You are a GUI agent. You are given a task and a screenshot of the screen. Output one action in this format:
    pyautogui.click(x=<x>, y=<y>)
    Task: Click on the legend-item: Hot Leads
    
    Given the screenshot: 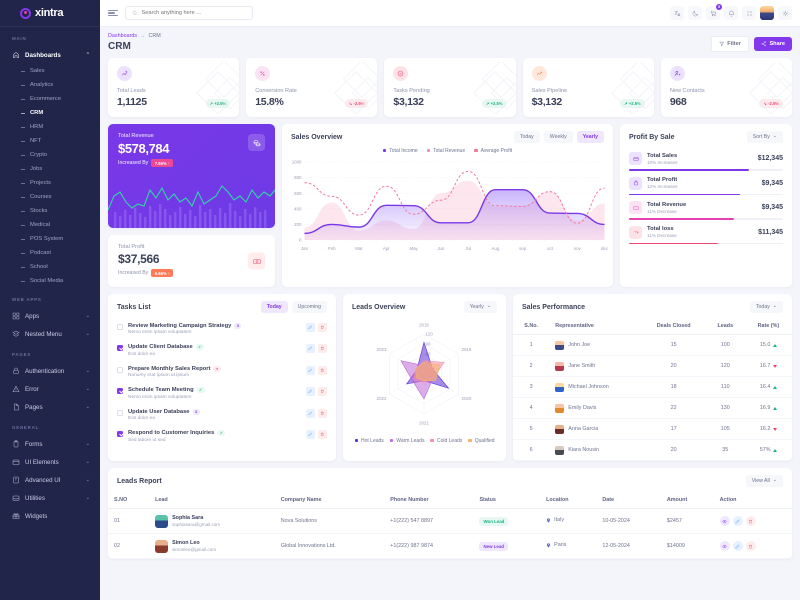 What is the action you would take?
    pyautogui.click(x=369, y=441)
    